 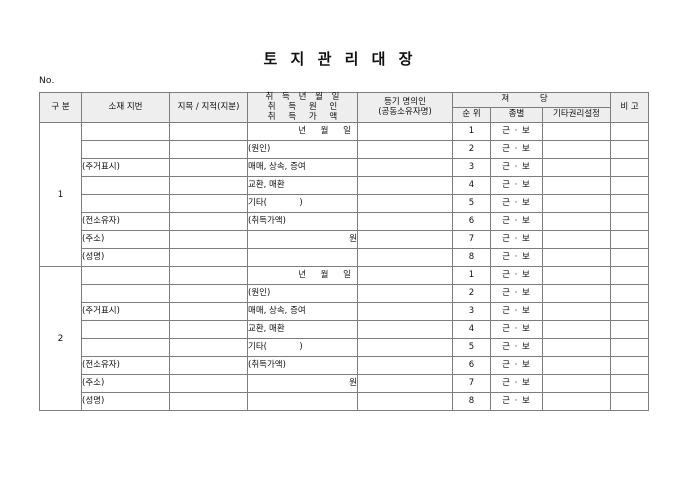 I want to click on cell-location-lot: (성명), so click(x=125, y=402).